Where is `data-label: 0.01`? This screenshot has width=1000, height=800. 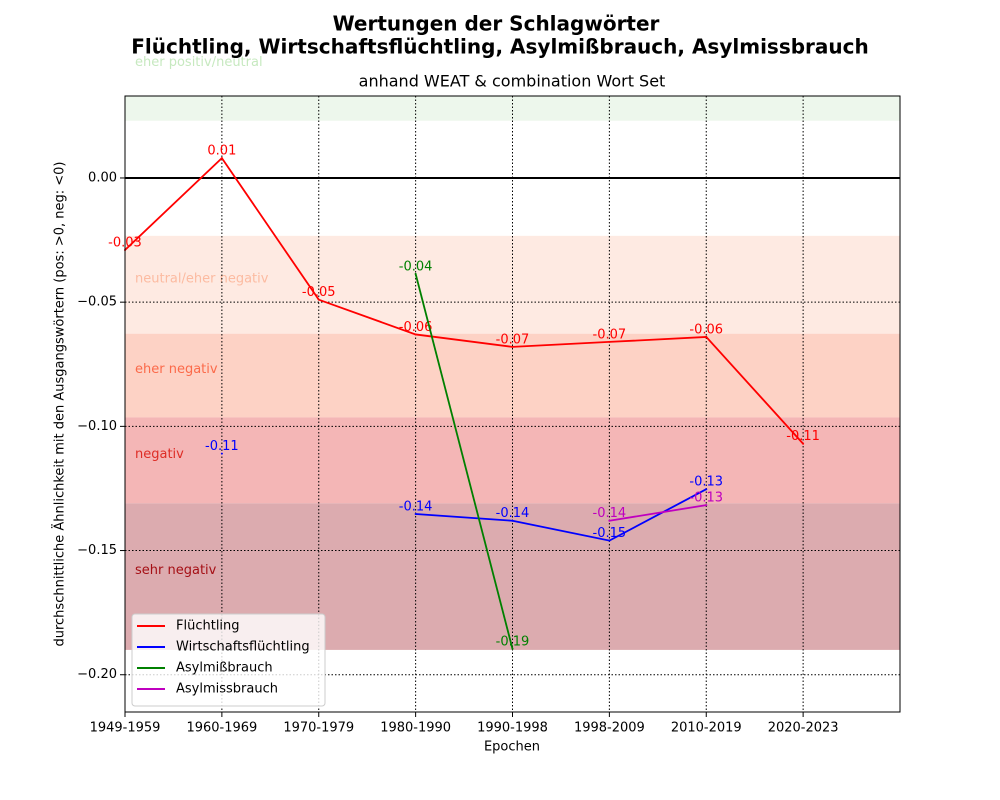
data-label: 0.01 is located at coordinates (221, 151).